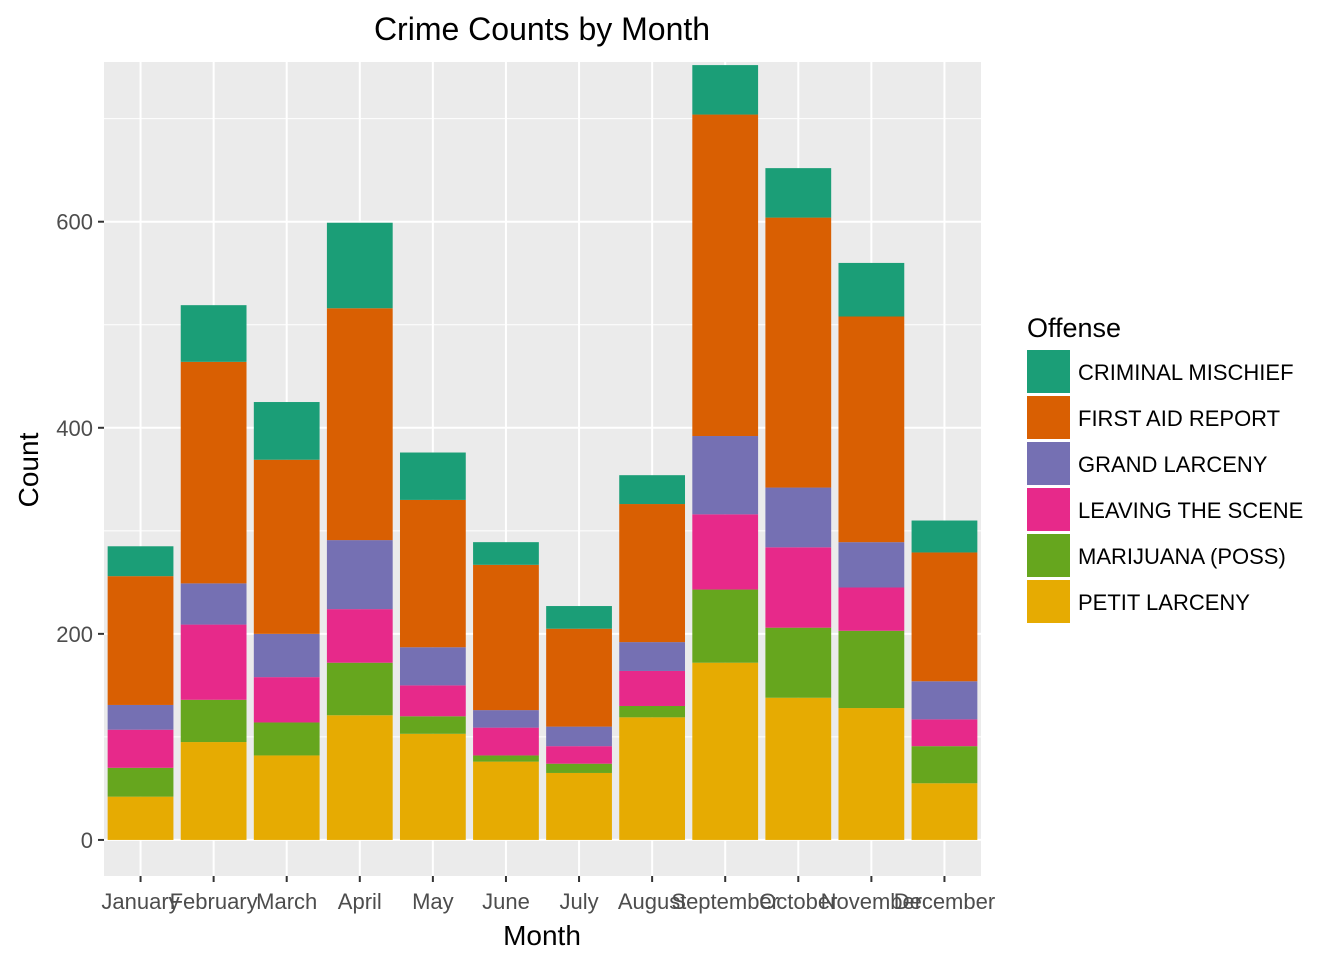 The width and height of the screenshot is (1344, 960). What do you see at coordinates (140, 901) in the screenshot?
I see `x-tick-label: January` at bounding box center [140, 901].